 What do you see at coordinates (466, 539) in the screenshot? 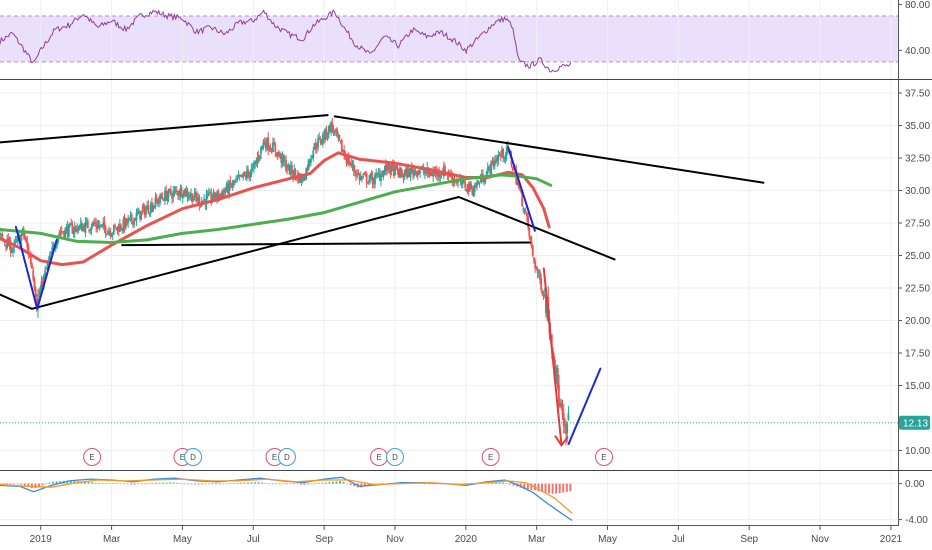
I see `time-tick-label: 2020` at bounding box center [466, 539].